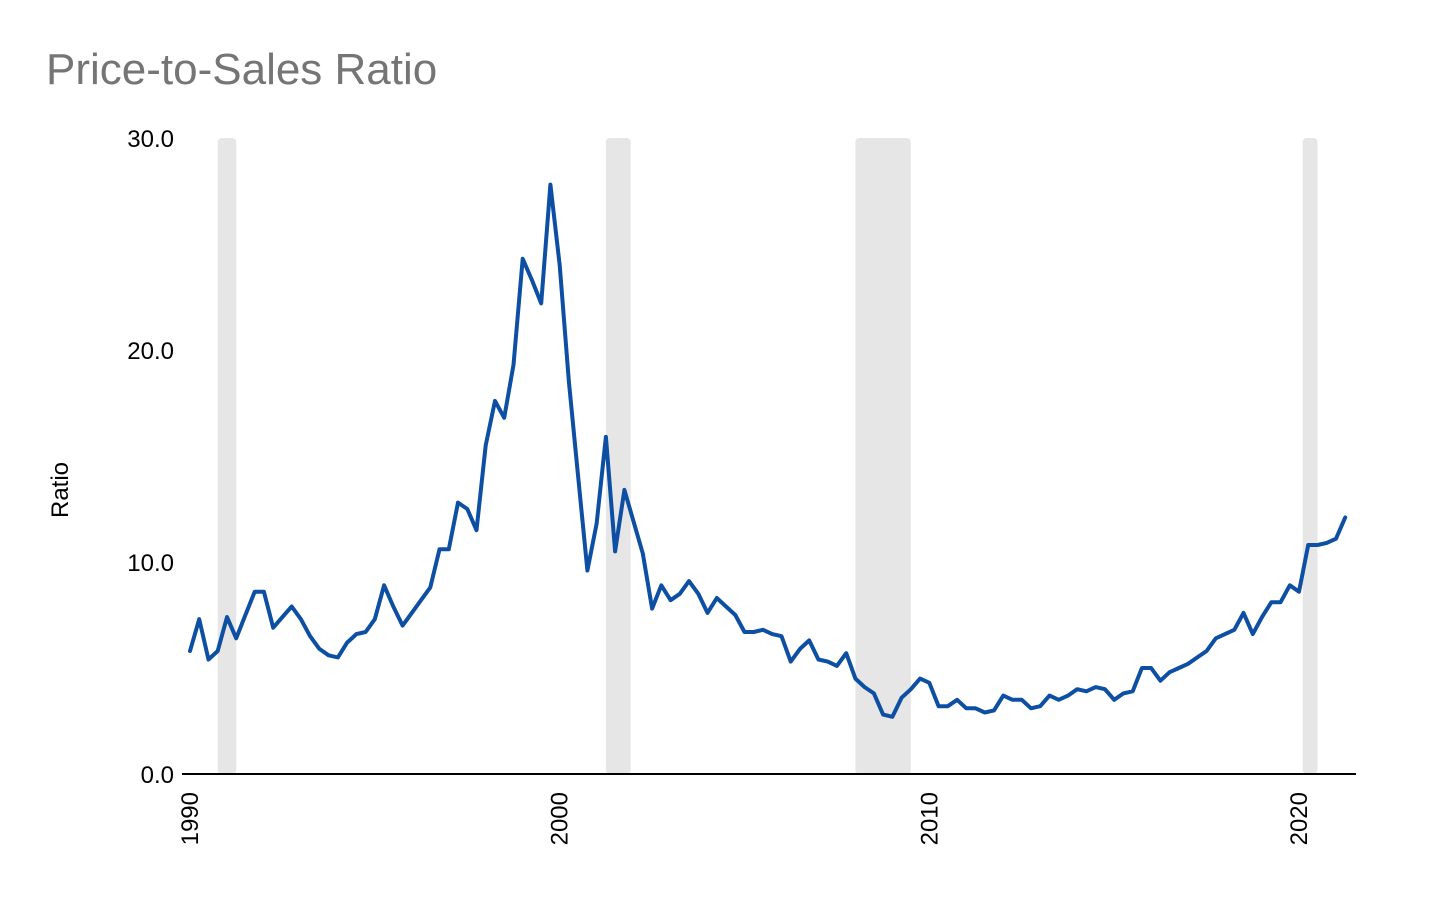 The width and height of the screenshot is (1456, 900). I want to click on chart-title: Price-to-Sales Ratio, so click(241, 69).